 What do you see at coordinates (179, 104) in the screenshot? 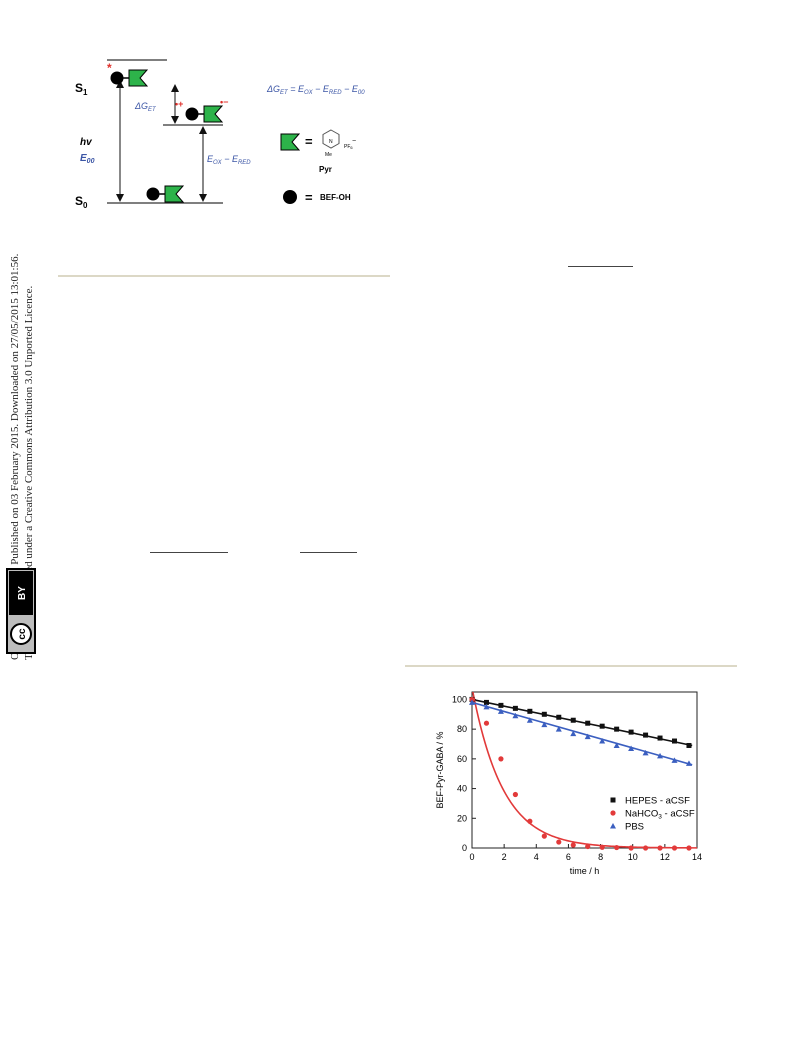
I see `radical-cation-label: •+` at bounding box center [179, 104].